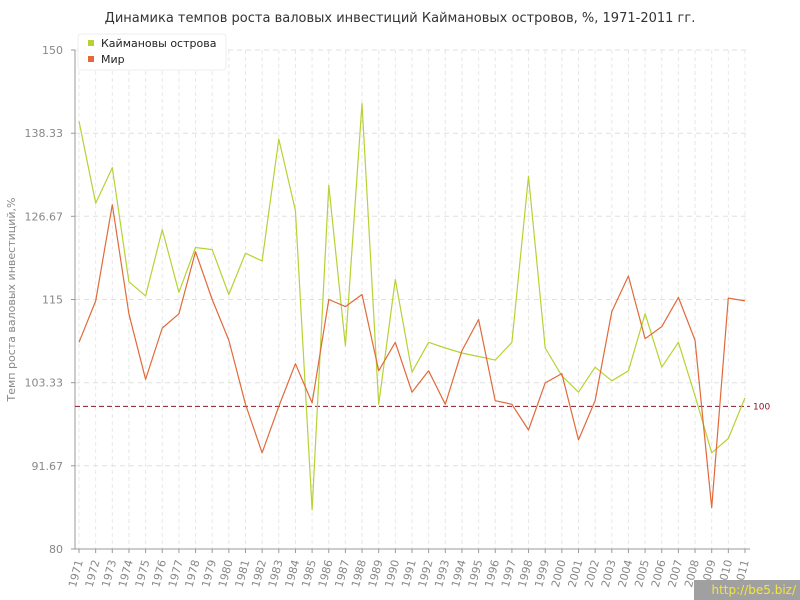 The height and width of the screenshot is (600, 800). I want to click on legend-box, so click(152, 52).